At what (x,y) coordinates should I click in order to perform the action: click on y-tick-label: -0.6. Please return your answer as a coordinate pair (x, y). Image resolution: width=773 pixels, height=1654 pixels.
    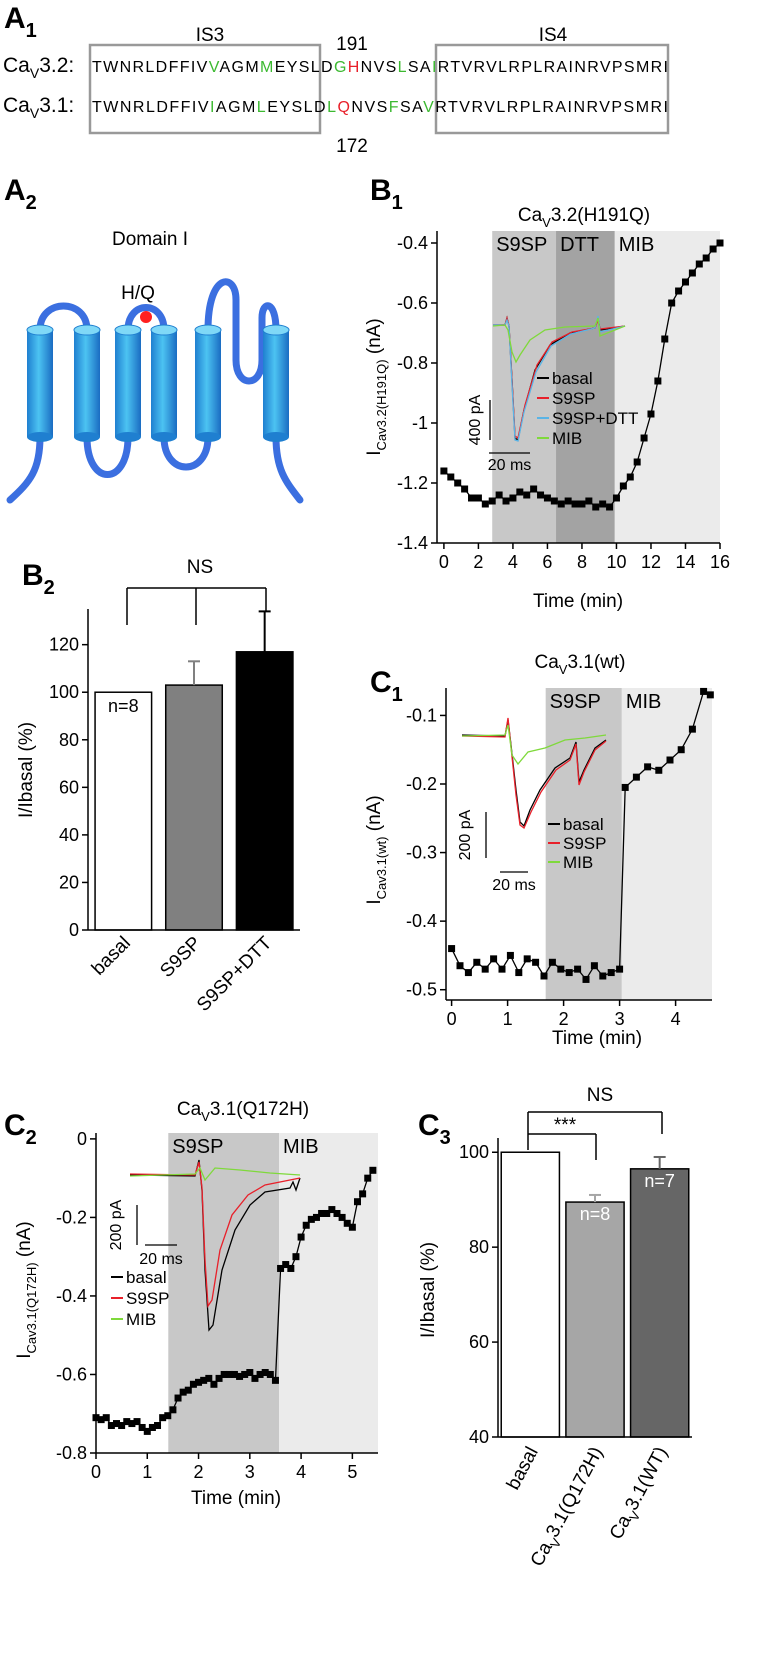
    Looking at the image, I should click on (412, 303).